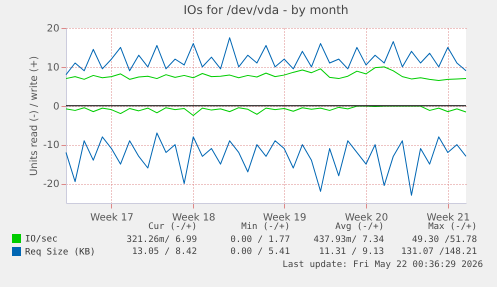 Image resolution: width=497 pixels, height=287 pixels. What do you see at coordinates (53, 68) in the screenshot?
I see `y-tick-label: 10` at bounding box center [53, 68].